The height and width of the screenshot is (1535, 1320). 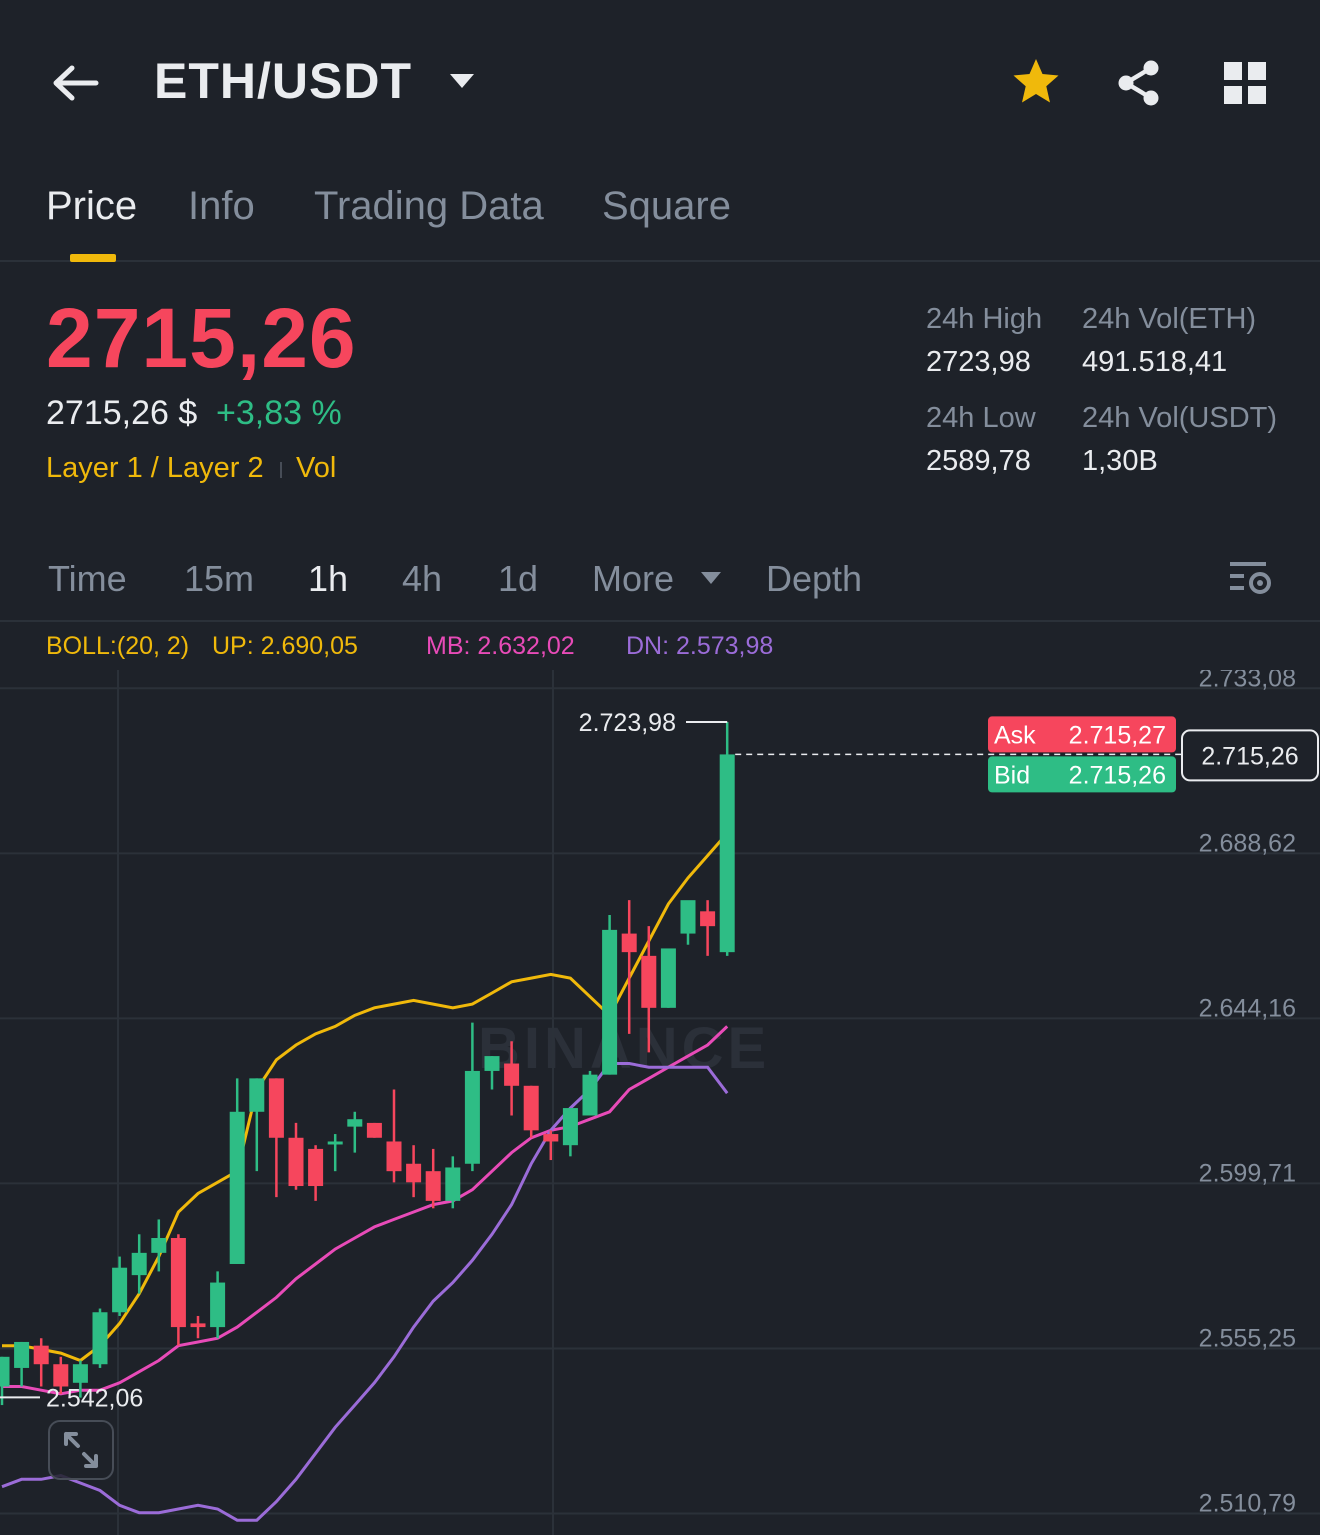 What do you see at coordinates (1139, 83) in the screenshot?
I see `share-icon` at bounding box center [1139, 83].